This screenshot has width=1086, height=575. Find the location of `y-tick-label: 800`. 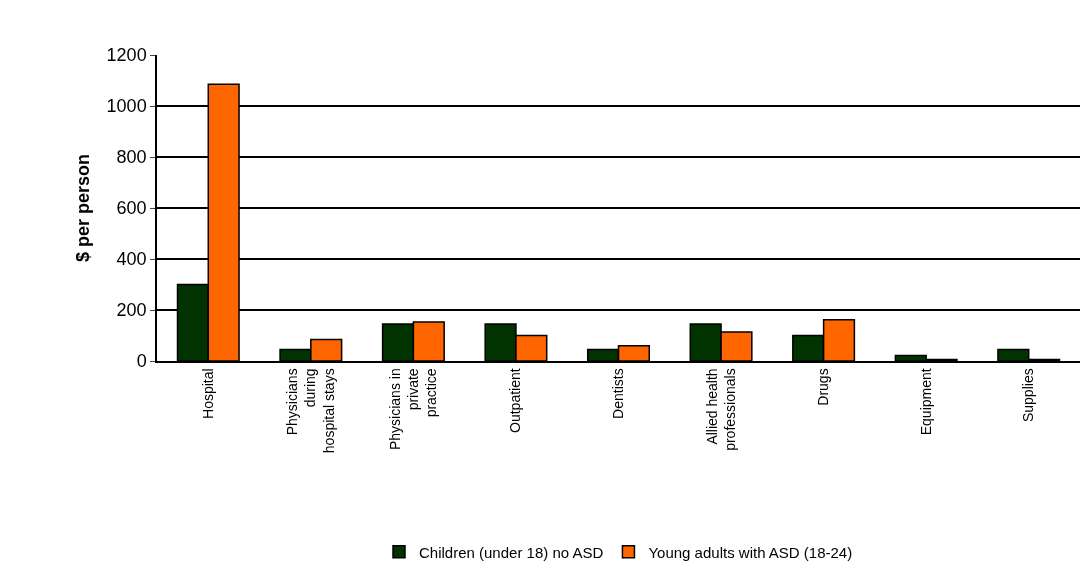

y-tick-label: 800 is located at coordinates (131, 157).